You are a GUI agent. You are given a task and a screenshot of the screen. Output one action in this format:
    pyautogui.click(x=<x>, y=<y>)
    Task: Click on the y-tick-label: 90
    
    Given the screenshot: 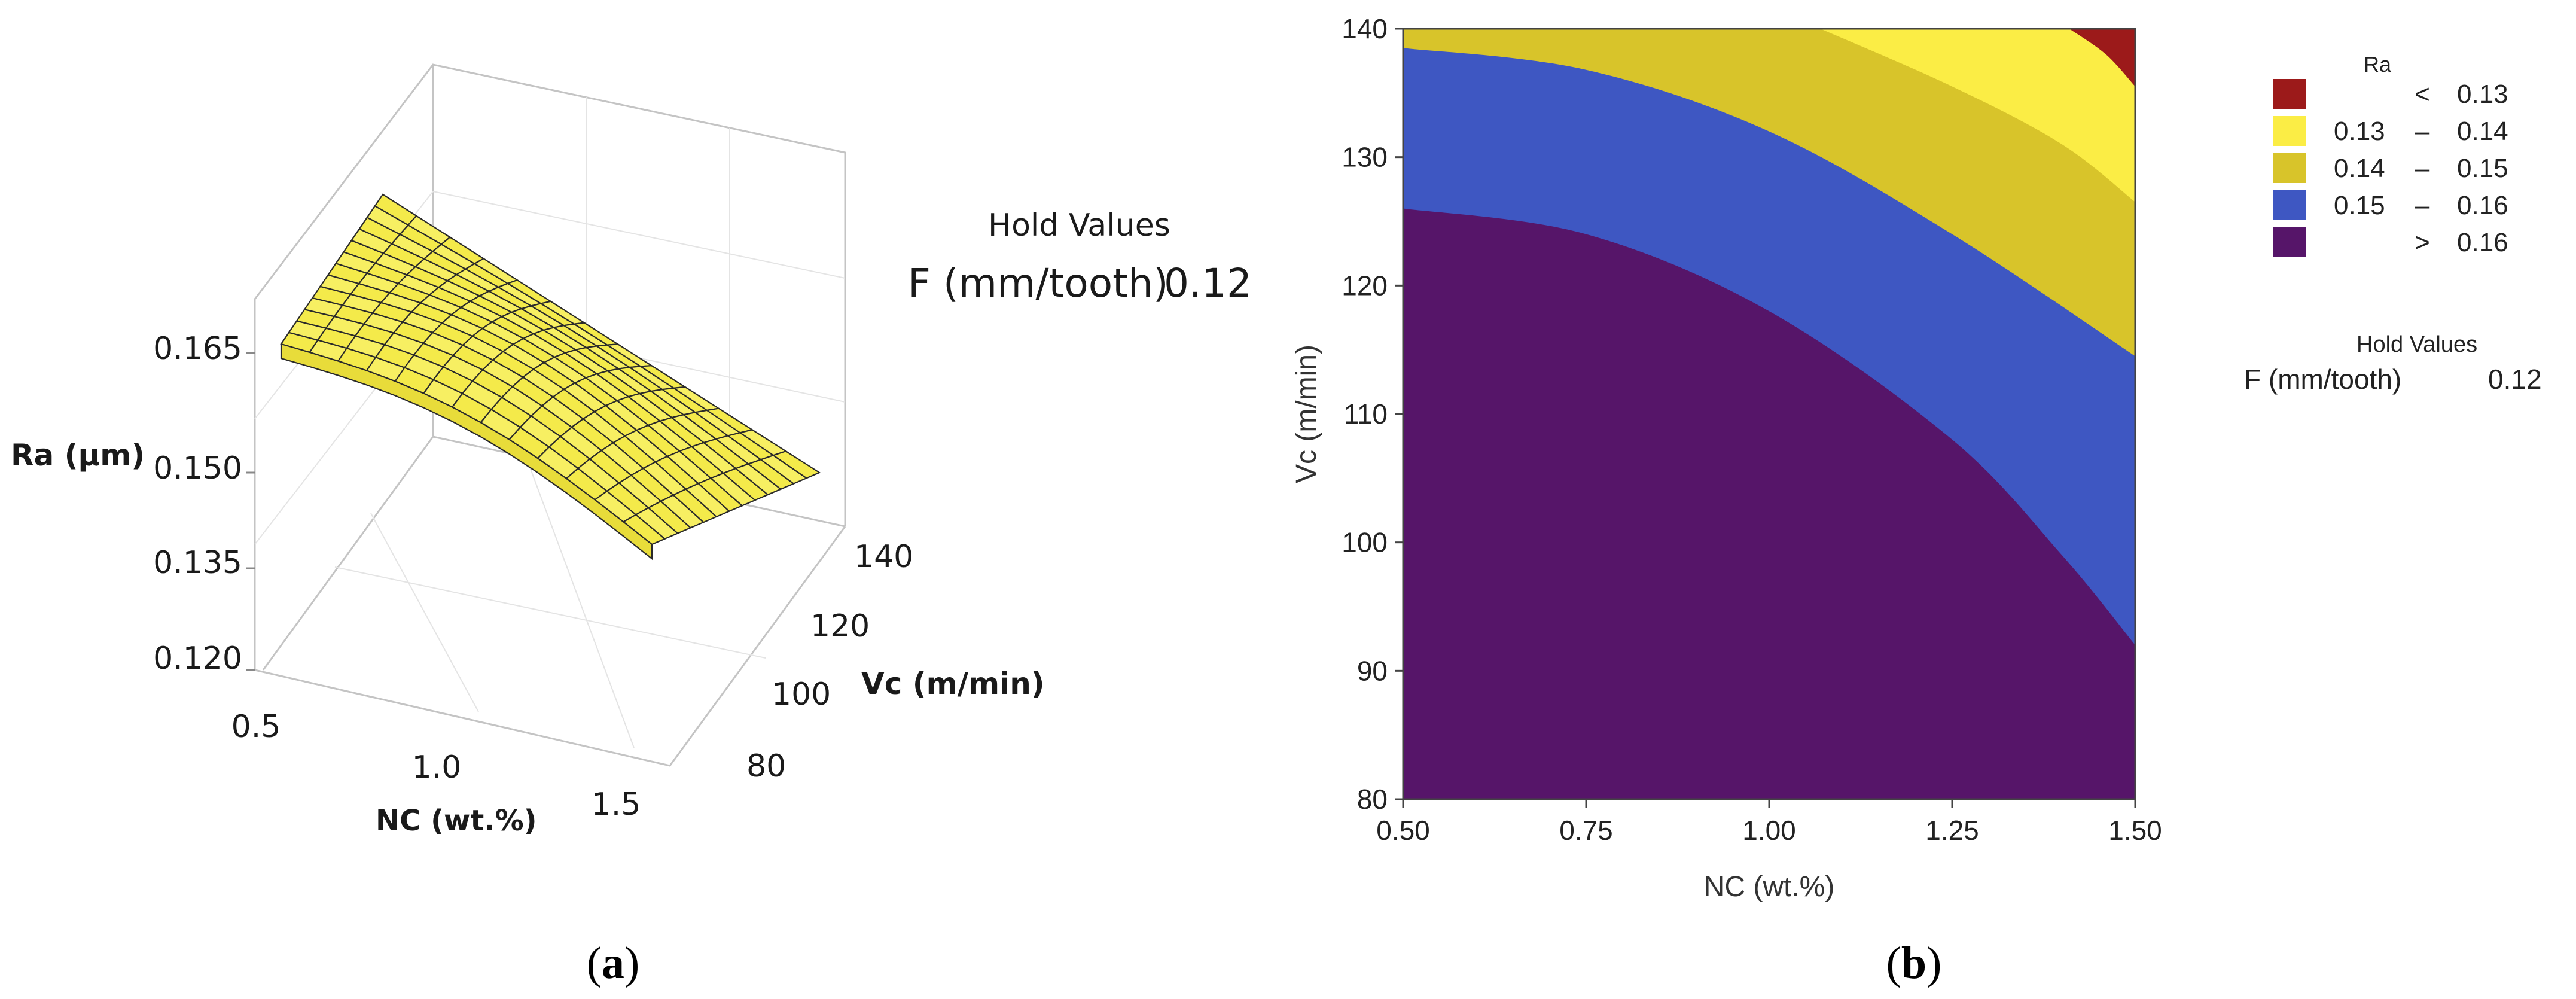 What is the action you would take?
    pyautogui.click(x=1372, y=671)
    